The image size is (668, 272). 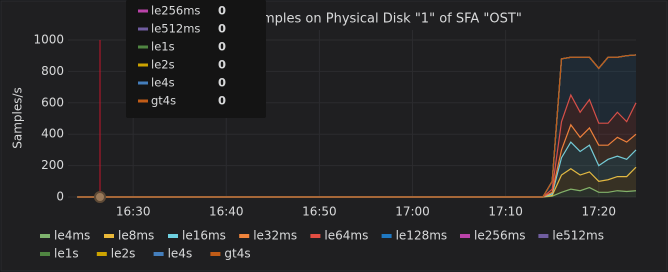 I want to click on x-tick-label: 17:00, so click(x=412, y=212).